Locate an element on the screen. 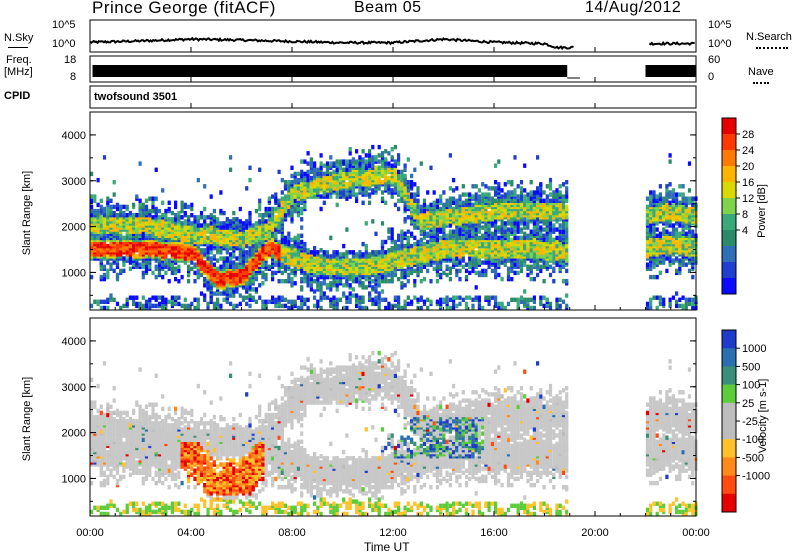 The image size is (800, 554). colorbar-tick-label: 1000 is located at coordinates (754, 349).